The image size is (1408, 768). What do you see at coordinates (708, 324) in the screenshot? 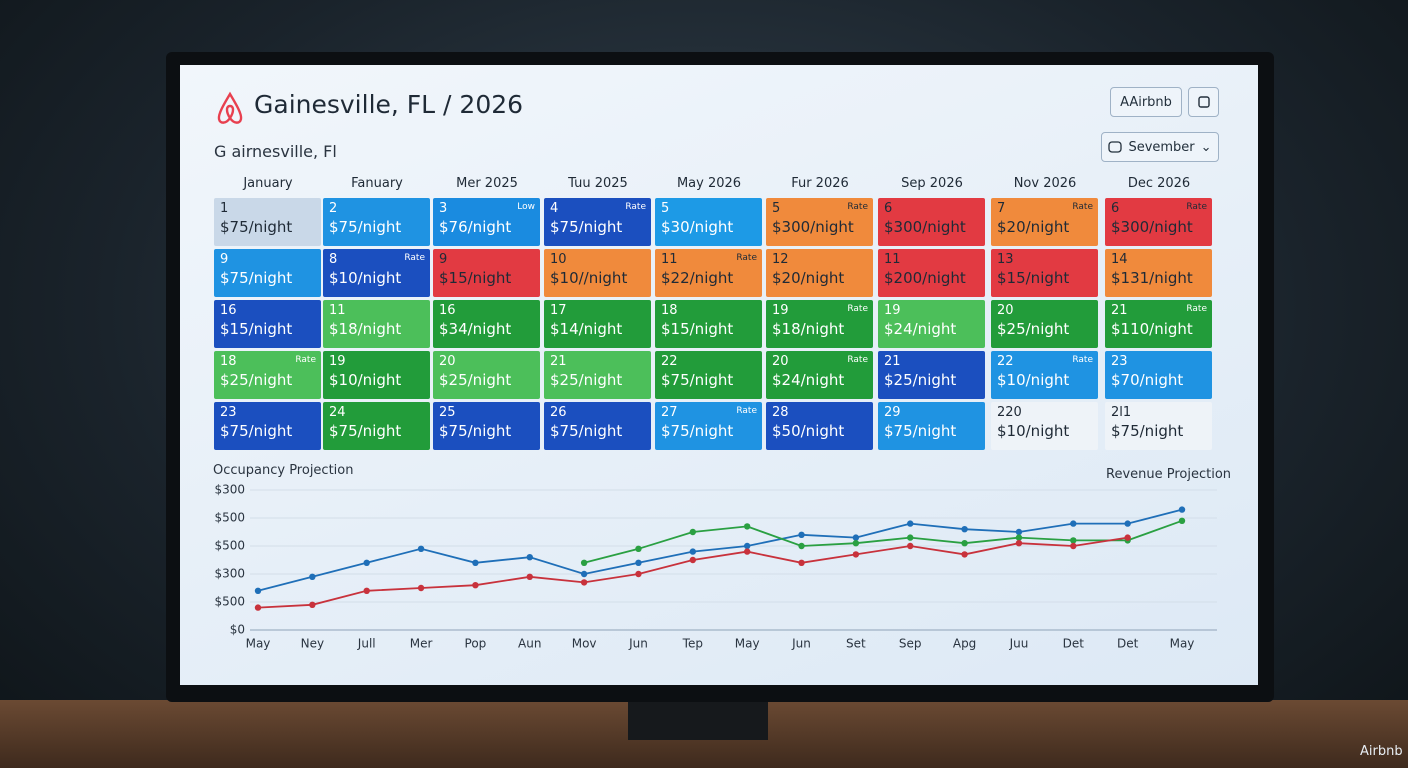
I see `calendar-cell: 18 $15/night` at bounding box center [708, 324].